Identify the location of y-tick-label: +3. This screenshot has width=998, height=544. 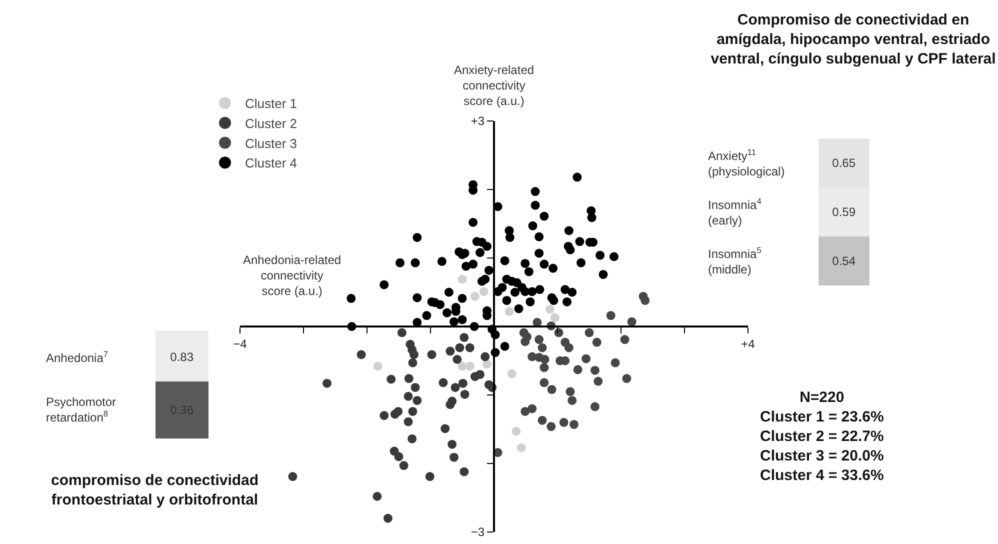
(477, 121).